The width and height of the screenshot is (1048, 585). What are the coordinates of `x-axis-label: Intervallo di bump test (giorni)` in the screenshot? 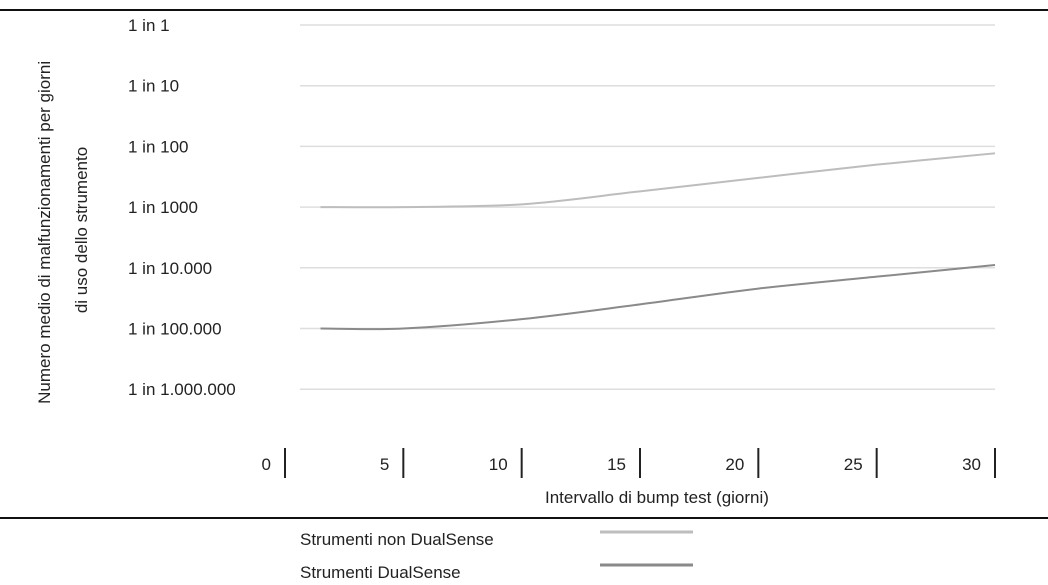 It's located at (657, 497).